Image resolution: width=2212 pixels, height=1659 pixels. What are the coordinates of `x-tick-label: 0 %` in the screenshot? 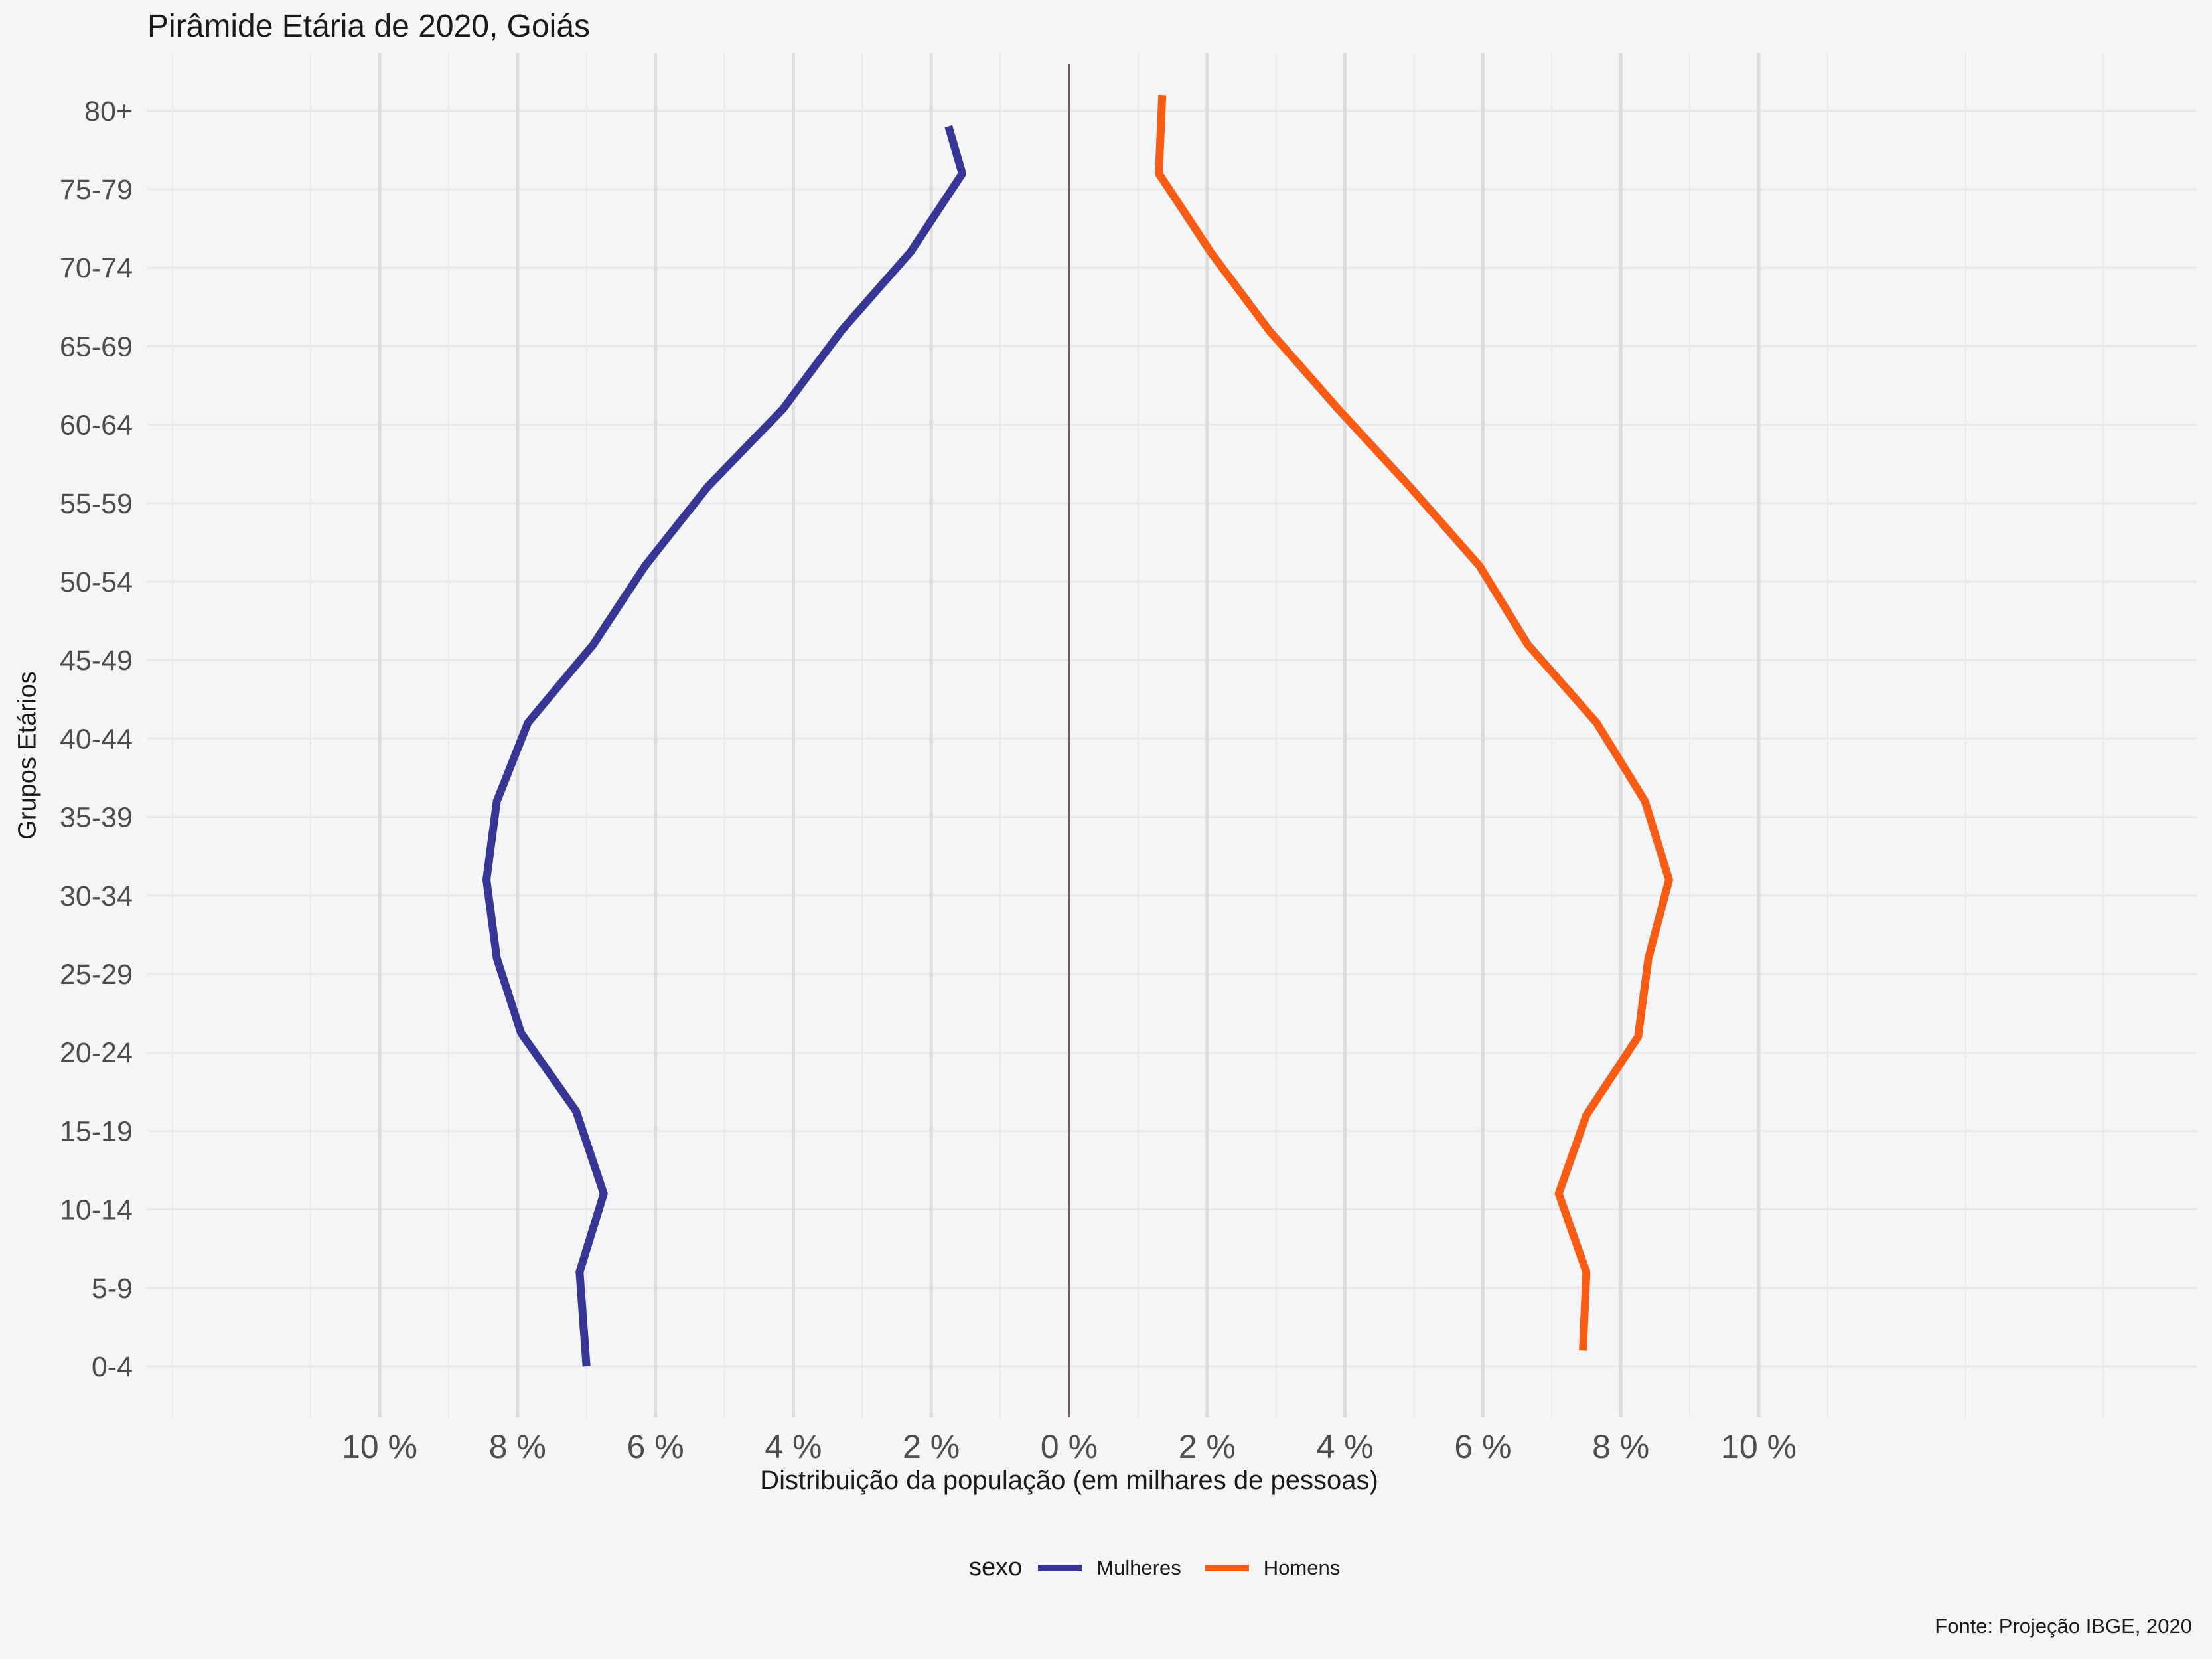 It's located at (1069, 1446).